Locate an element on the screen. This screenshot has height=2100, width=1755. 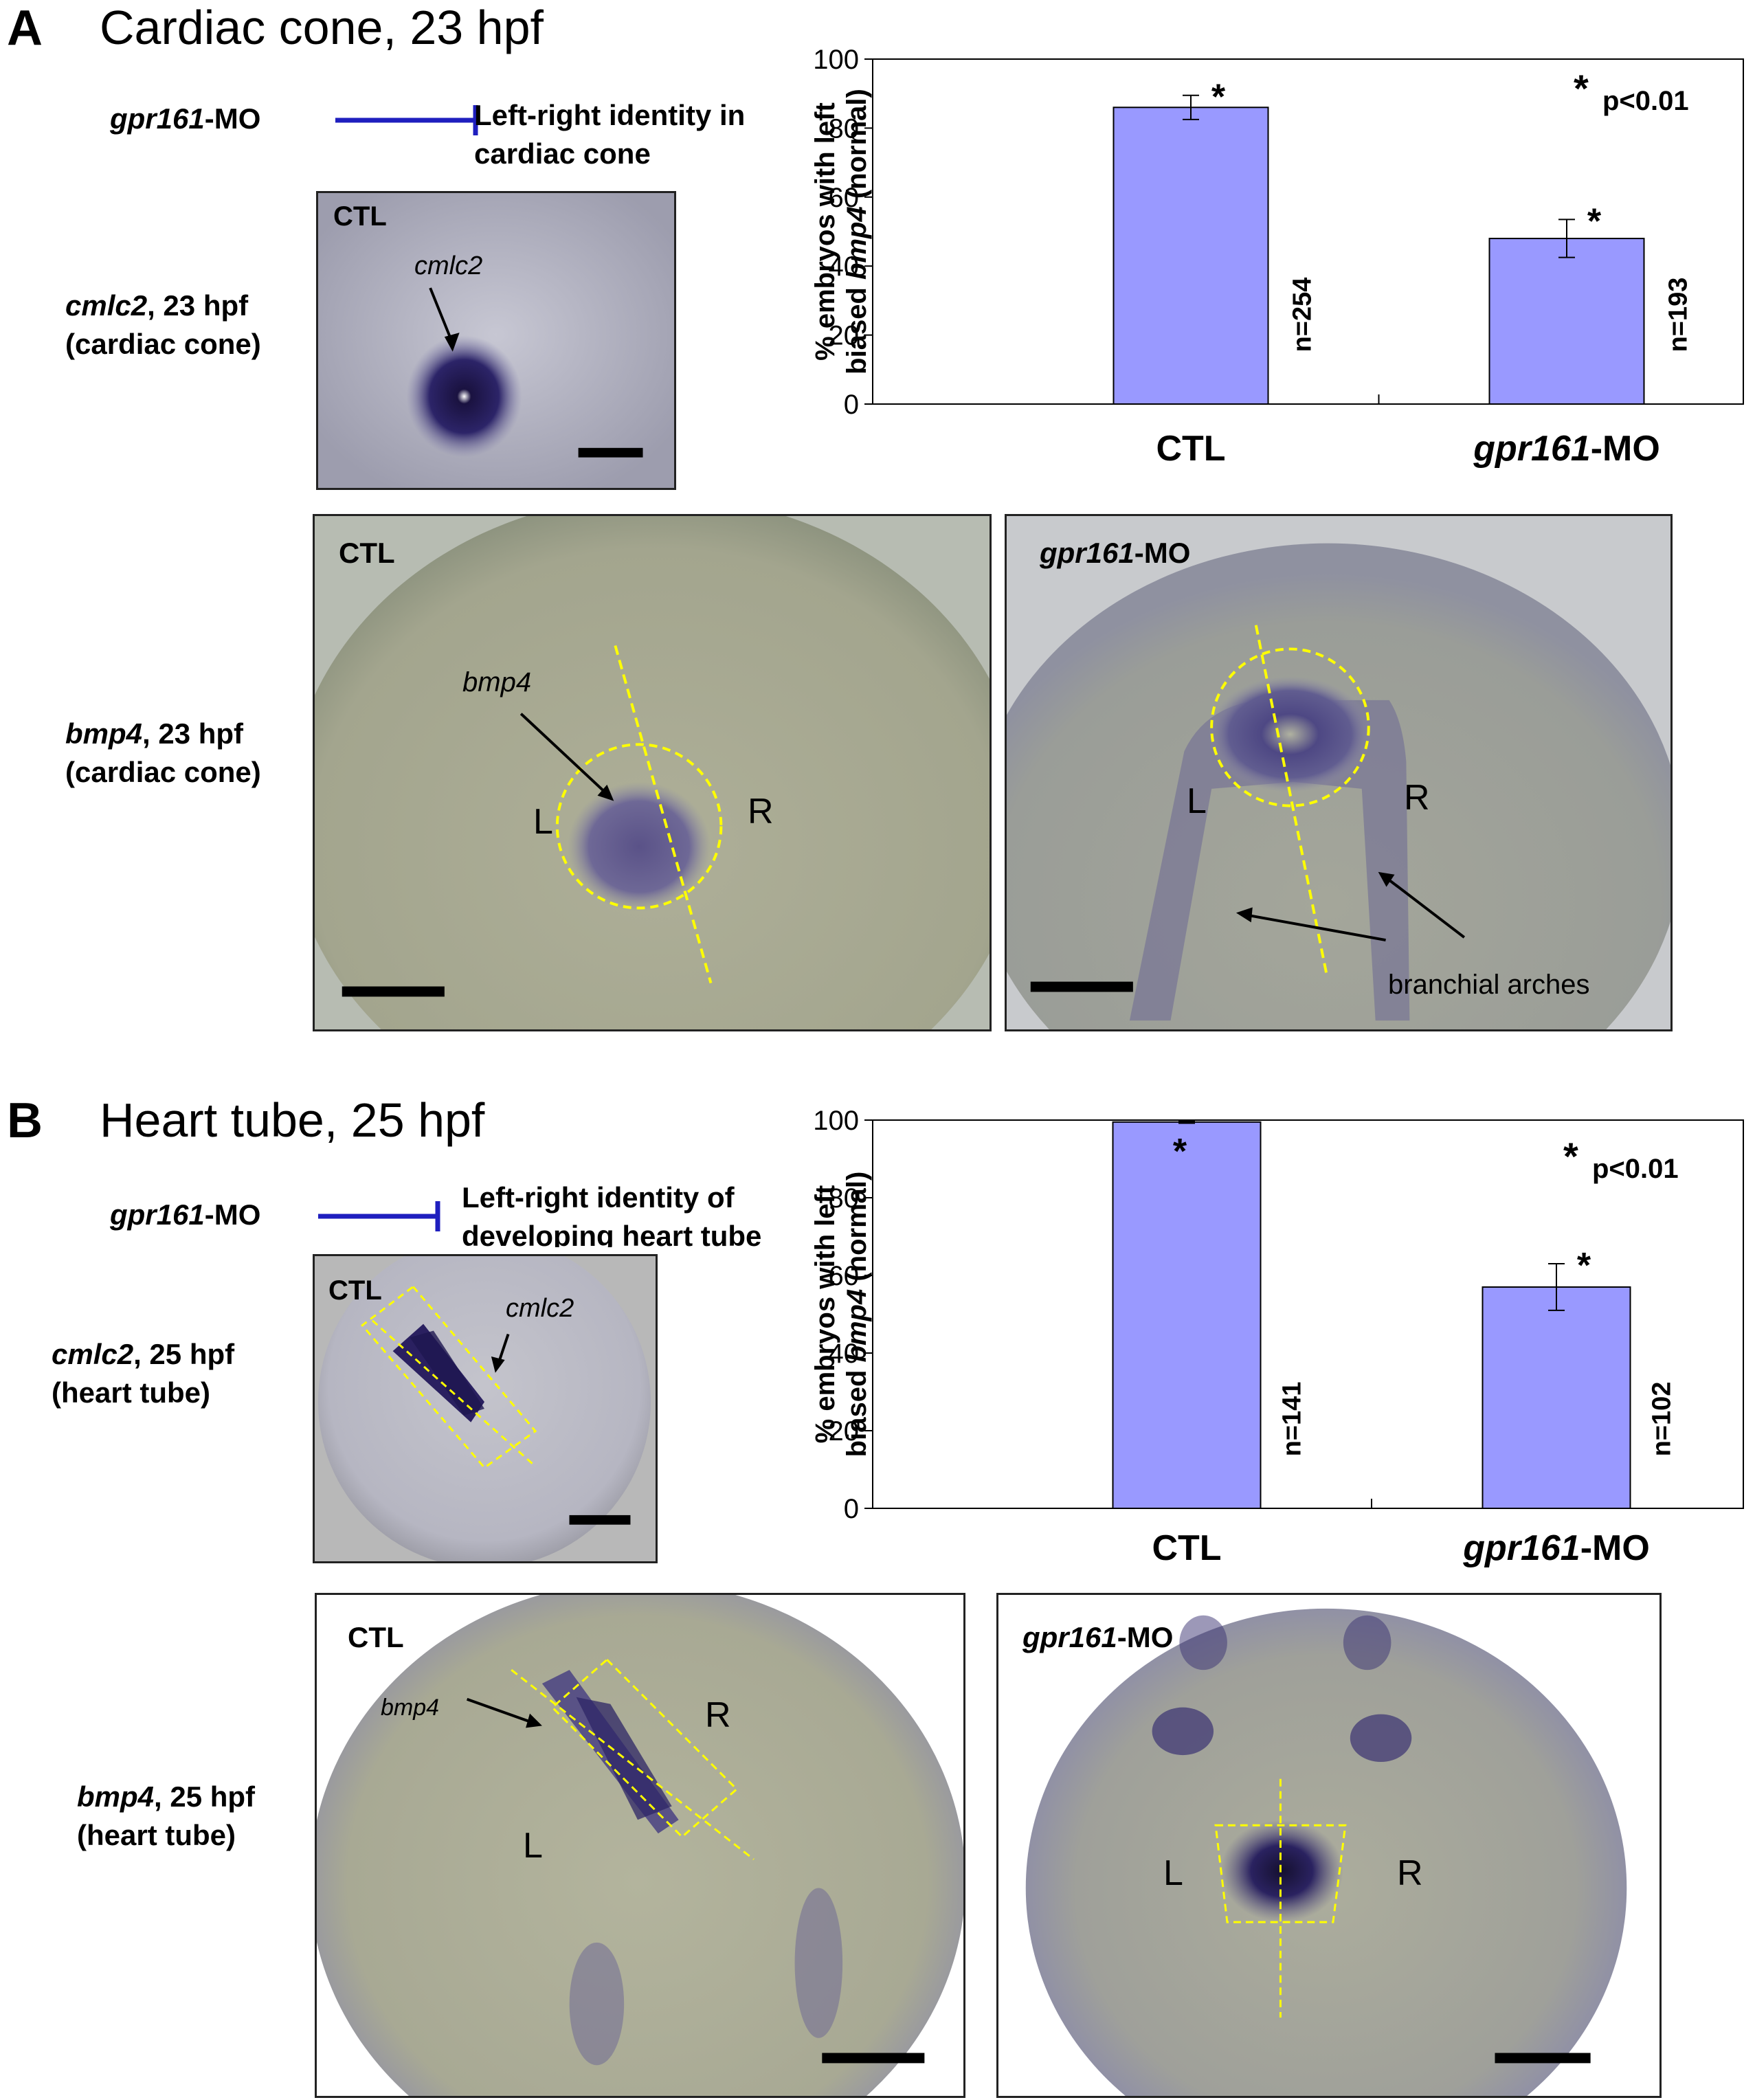
panel-a-cmlc2-marker: cmlc2 is located at coordinates (449, 266).